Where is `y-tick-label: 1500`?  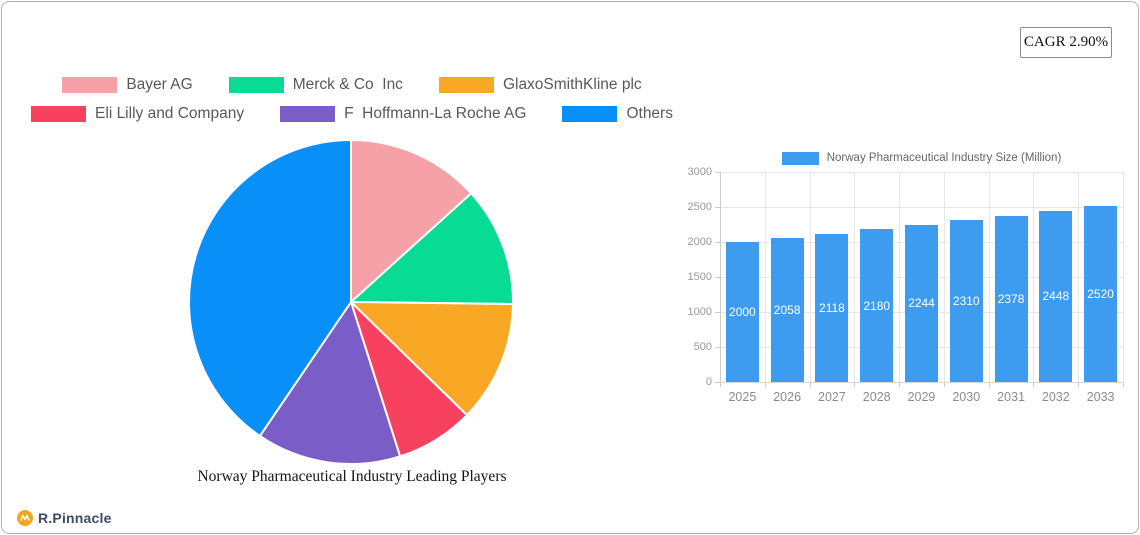
y-tick-label: 1500 is located at coordinates (699, 277).